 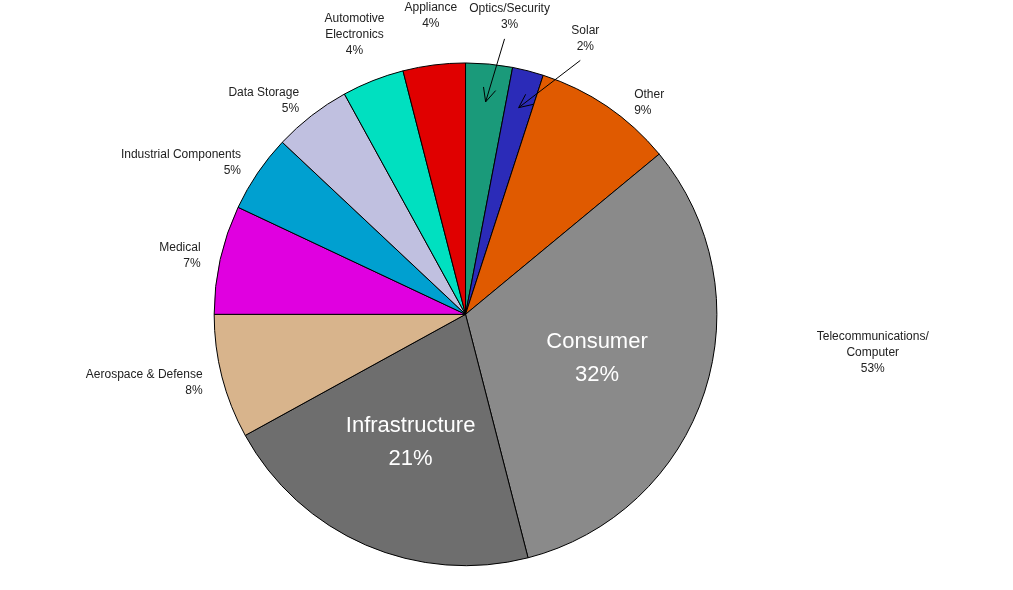 I want to click on slice-label: Data Storage, so click(x=264, y=92).